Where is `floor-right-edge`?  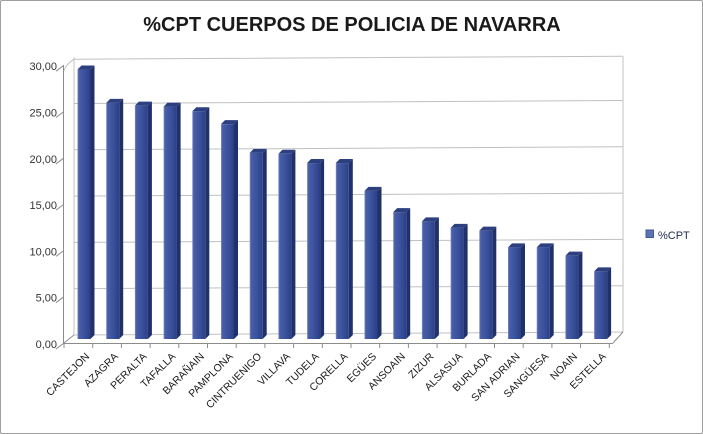 floor-right-edge is located at coordinates (618, 337).